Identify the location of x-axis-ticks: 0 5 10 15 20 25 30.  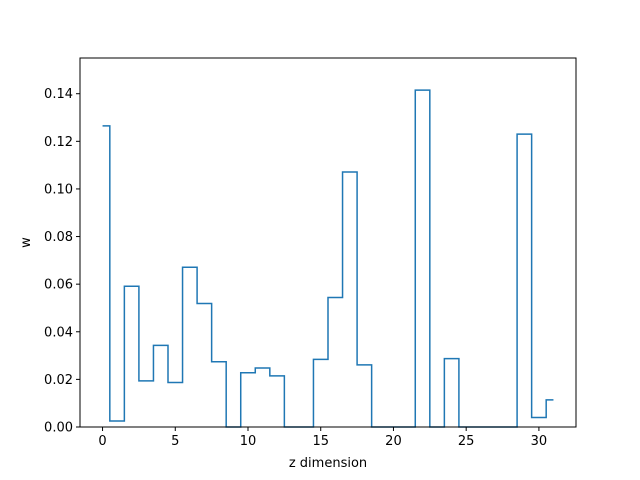
(322, 438).